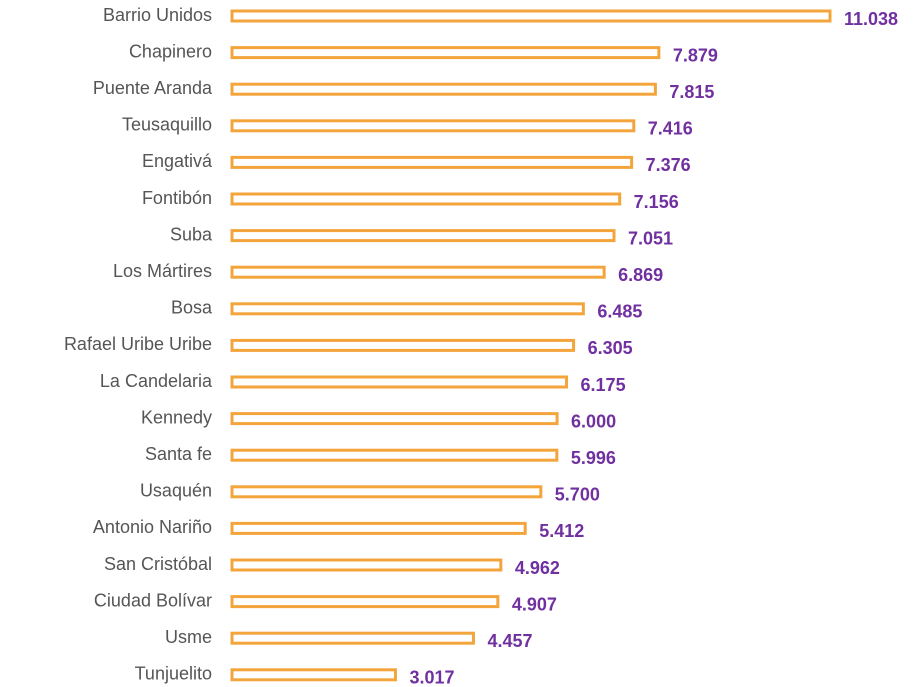 The width and height of the screenshot is (913, 687). Describe the element at coordinates (656, 202) in the screenshot. I see `value-label: 7.156` at that location.